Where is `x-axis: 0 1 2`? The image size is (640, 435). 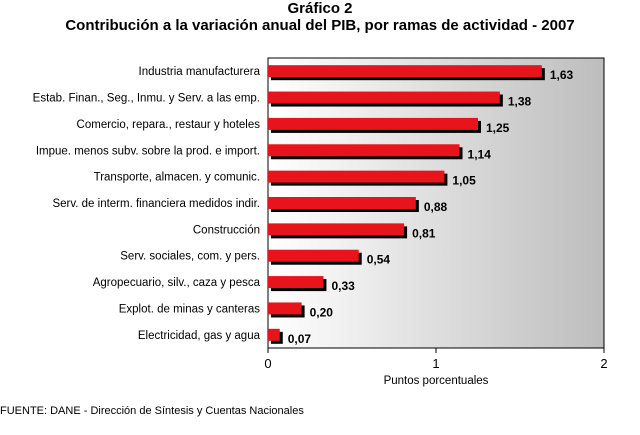
x-axis: 0 1 2 is located at coordinates (436, 359).